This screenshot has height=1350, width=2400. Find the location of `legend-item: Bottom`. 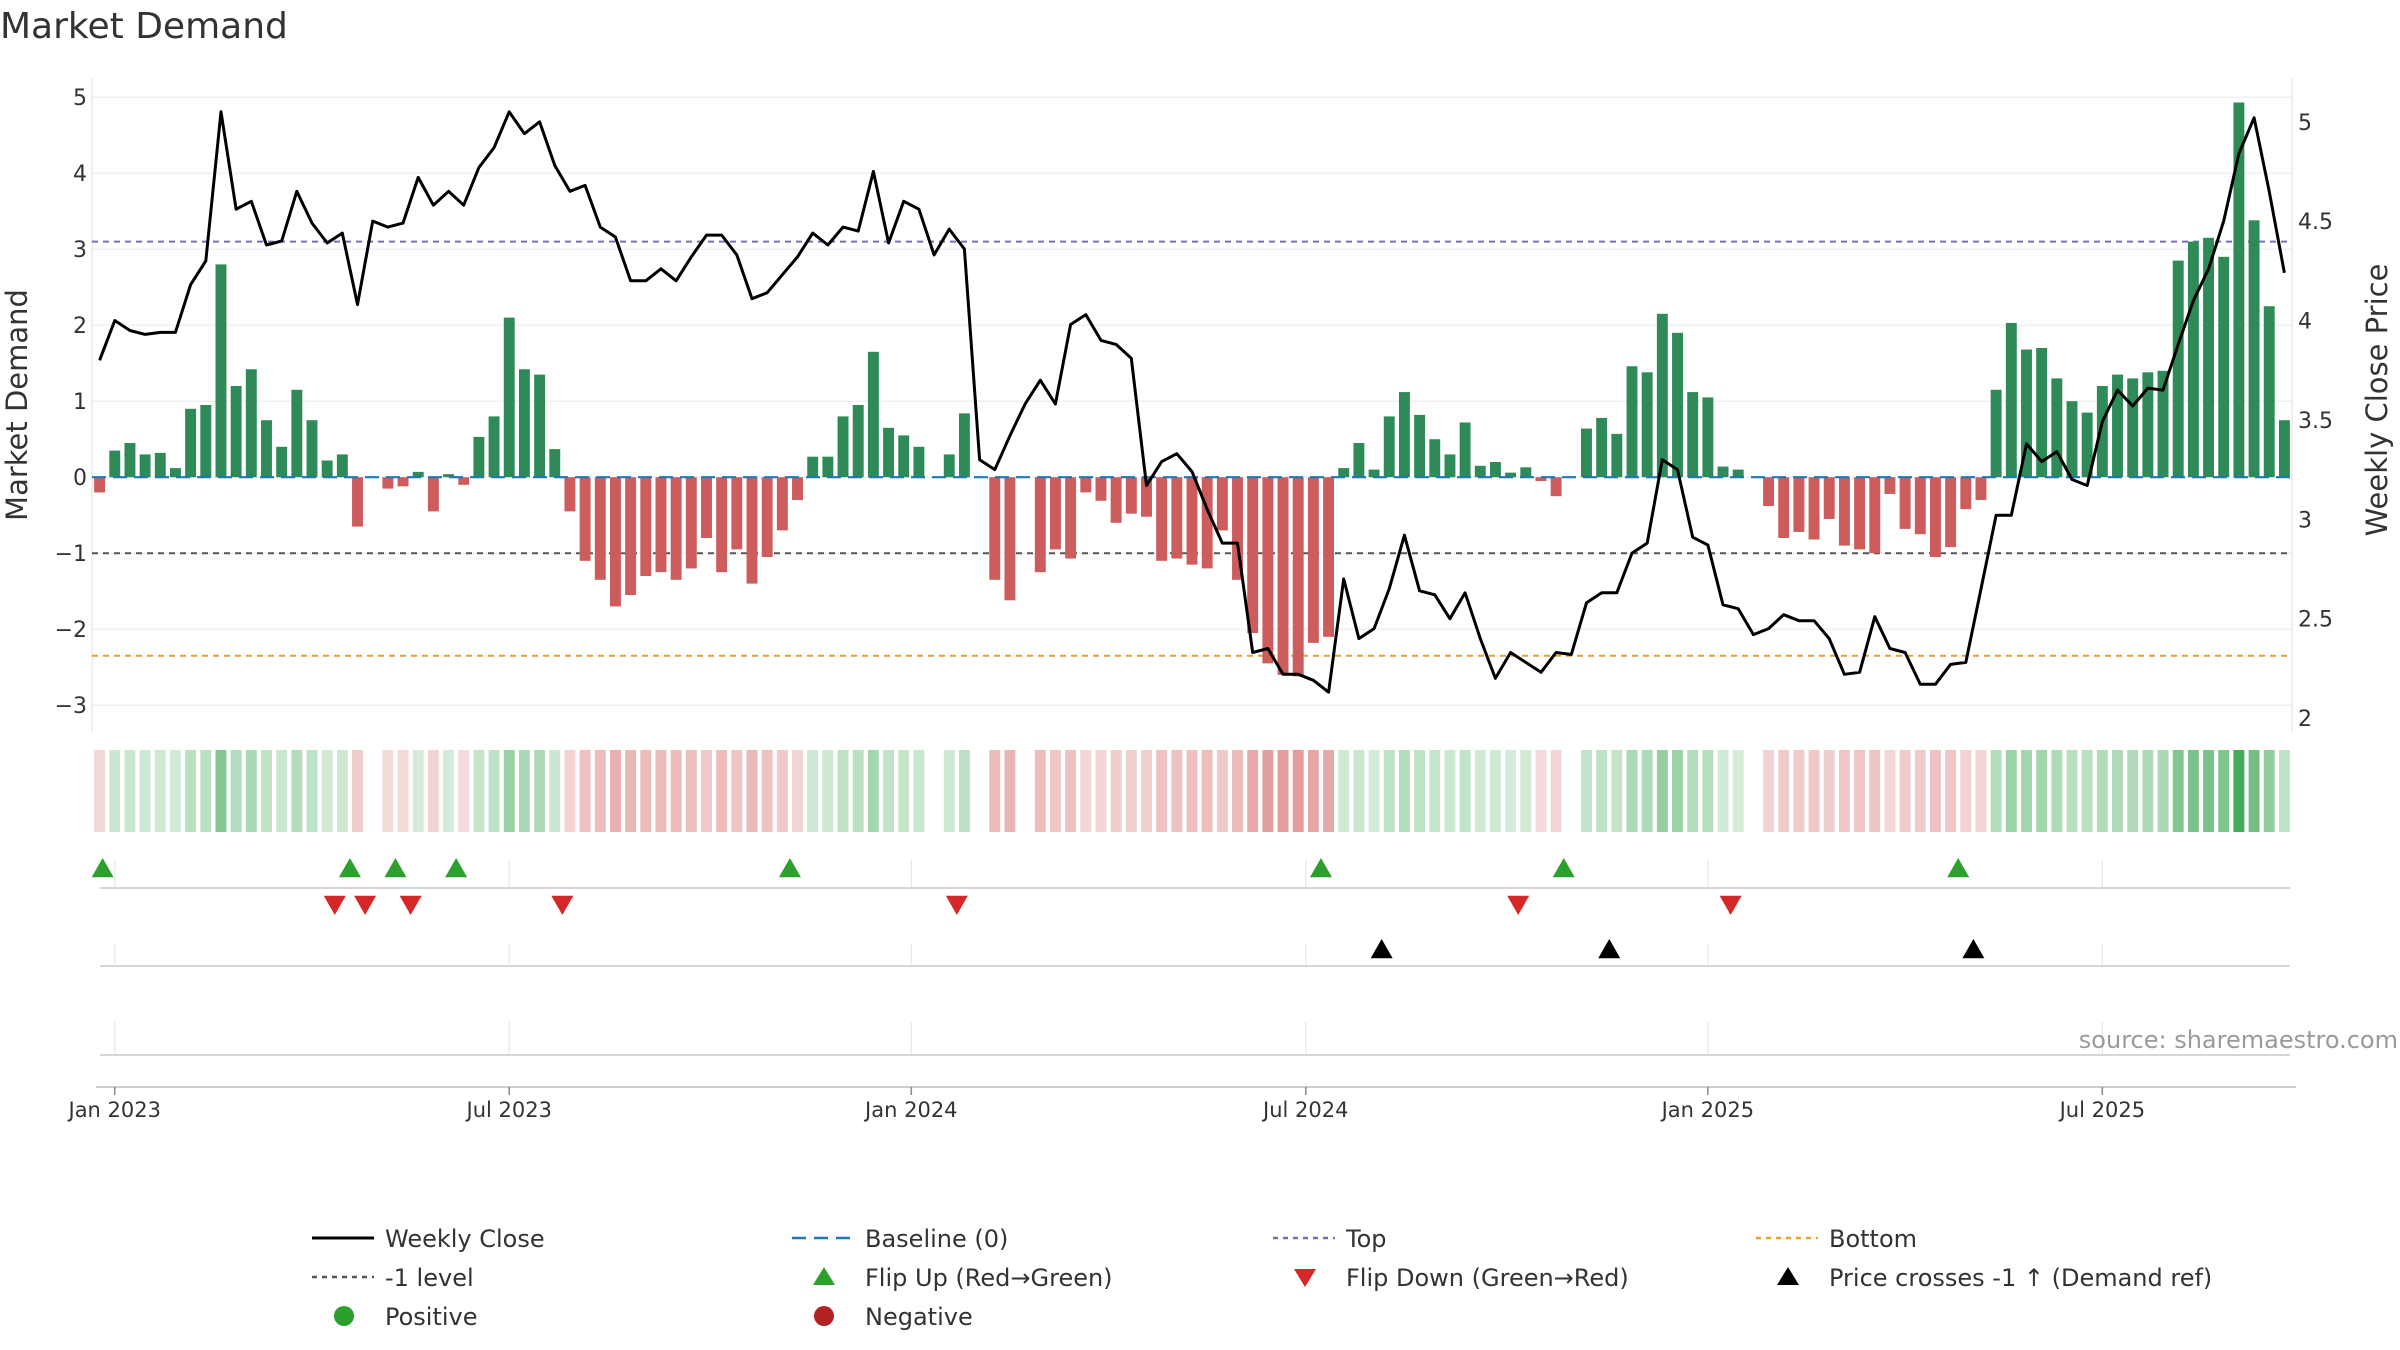

legend-item: Bottom is located at coordinates (1836, 1239).